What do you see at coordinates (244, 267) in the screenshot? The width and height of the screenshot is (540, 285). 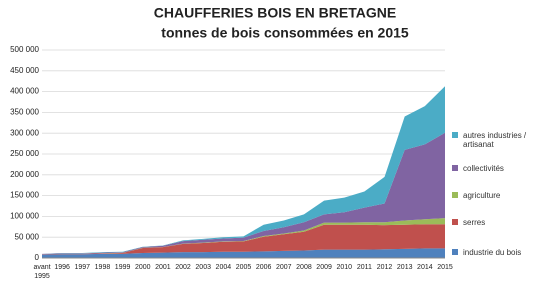 I see `x-tick-label: 2005` at bounding box center [244, 267].